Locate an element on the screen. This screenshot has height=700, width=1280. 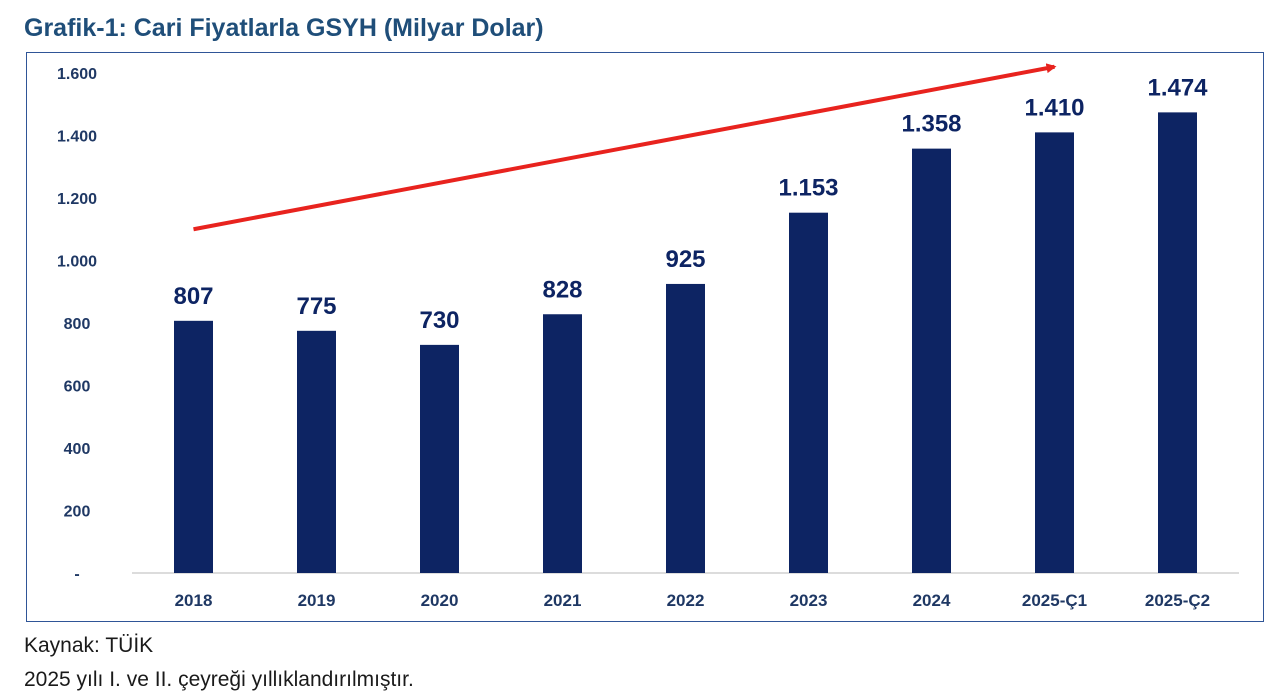
data-label: 828 is located at coordinates (562, 289).